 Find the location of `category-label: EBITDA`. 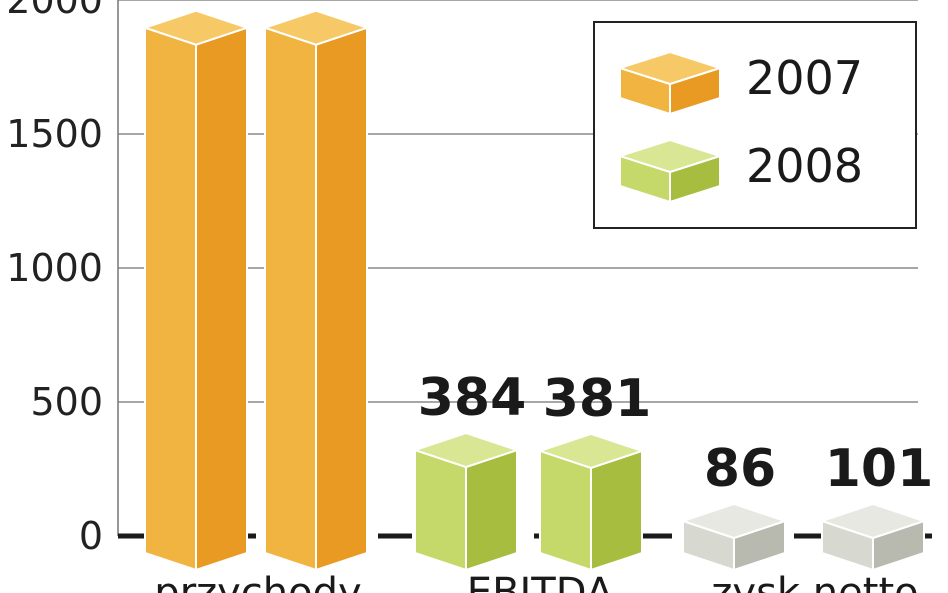

category-label: EBITDA is located at coordinates (540, 581).